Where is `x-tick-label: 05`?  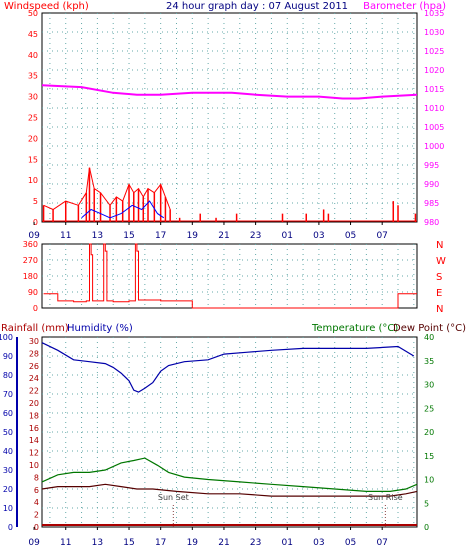
x-tick-label: 05 is located at coordinates (350, 236).